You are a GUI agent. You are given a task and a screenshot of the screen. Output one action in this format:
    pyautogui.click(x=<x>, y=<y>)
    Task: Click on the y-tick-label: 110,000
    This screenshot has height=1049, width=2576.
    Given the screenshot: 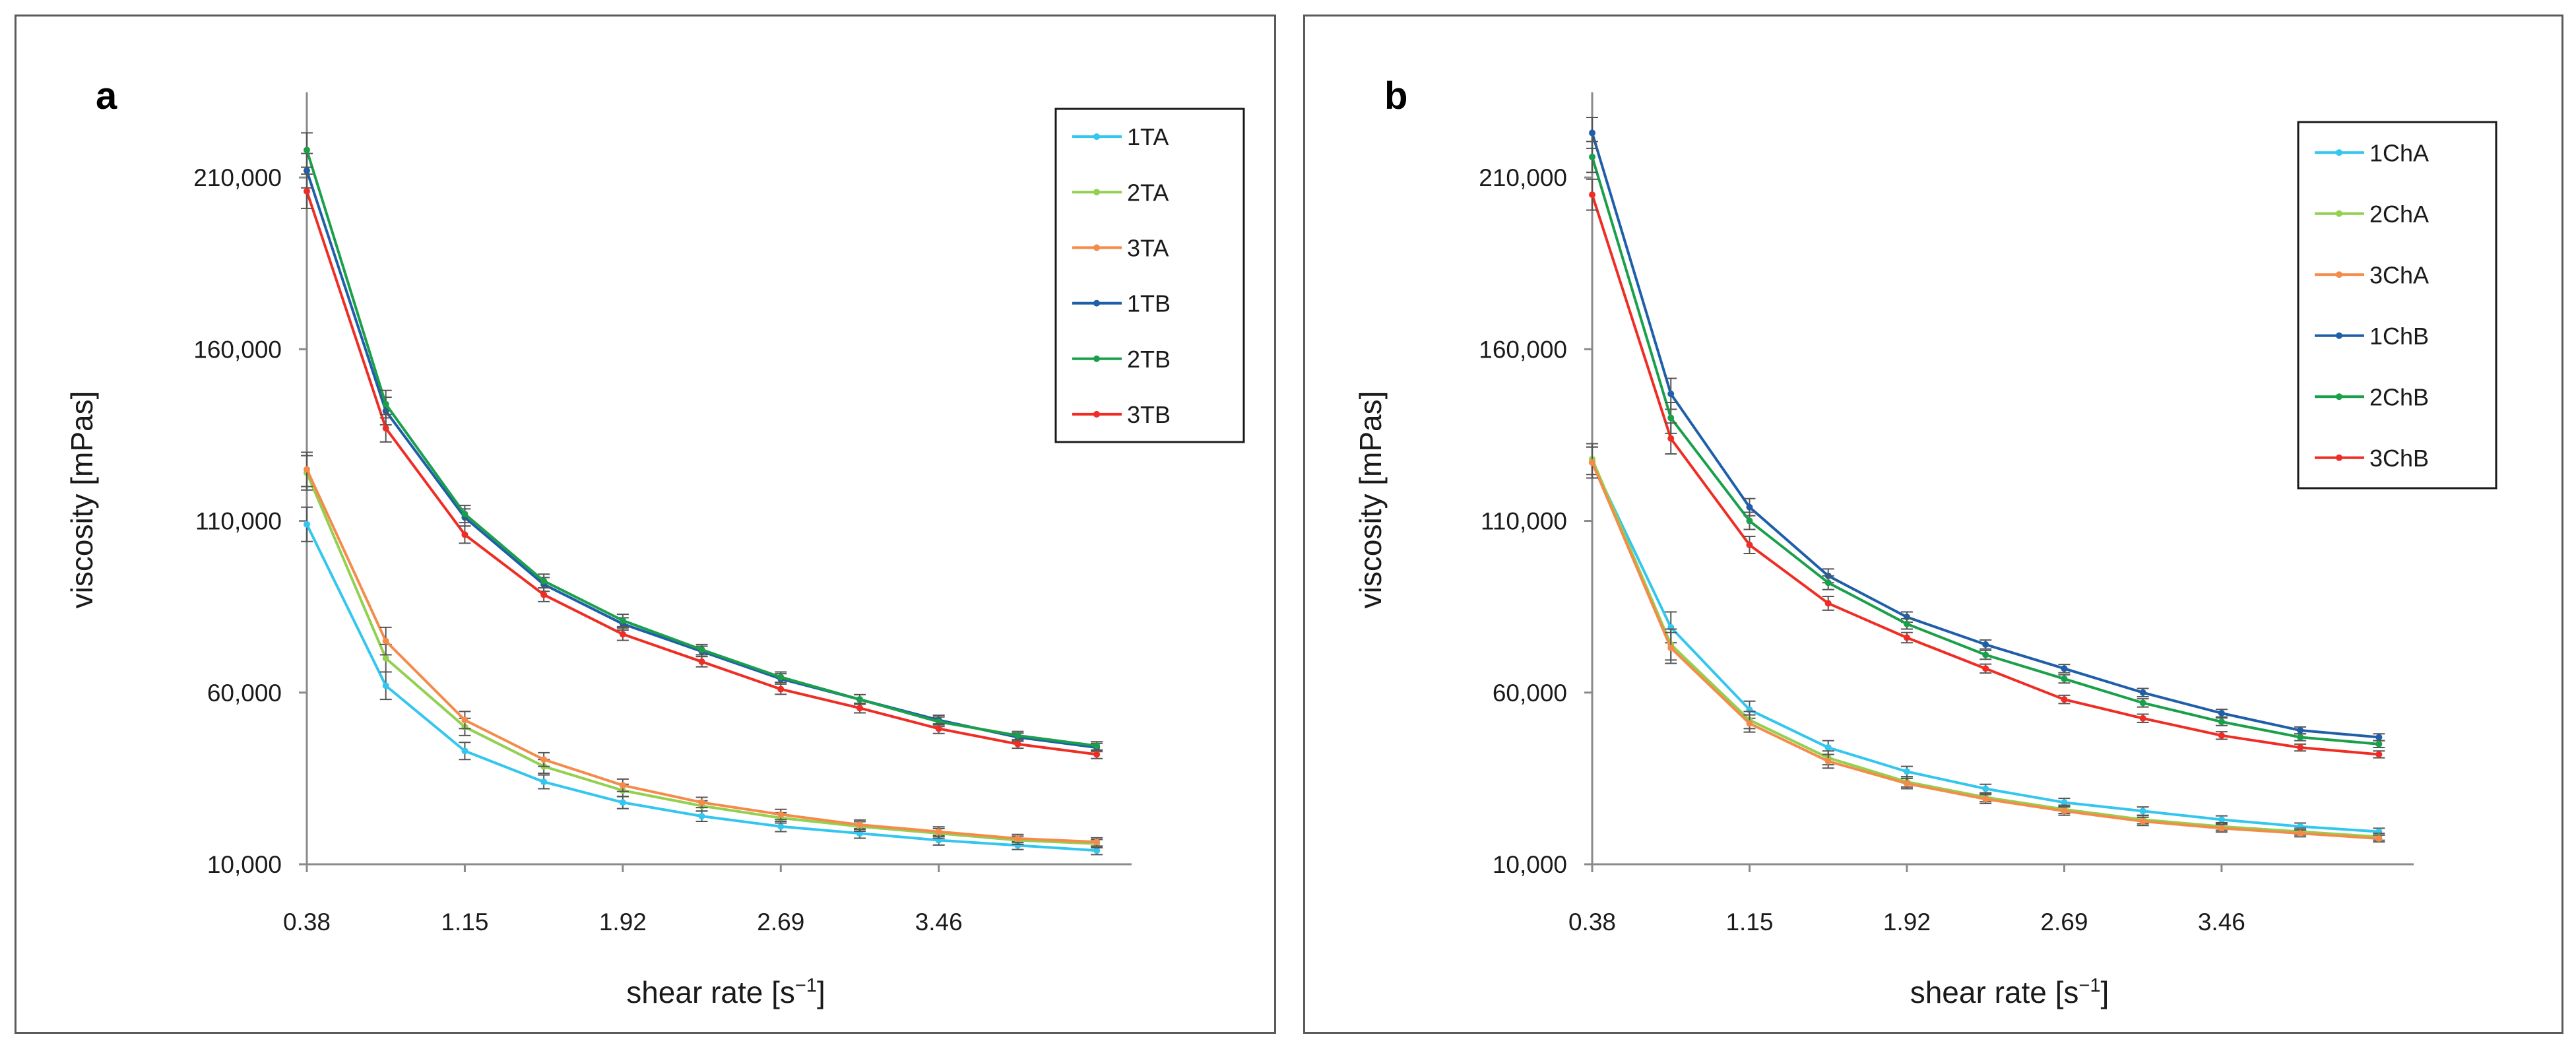 What is the action you would take?
    pyautogui.click(x=238, y=521)
    